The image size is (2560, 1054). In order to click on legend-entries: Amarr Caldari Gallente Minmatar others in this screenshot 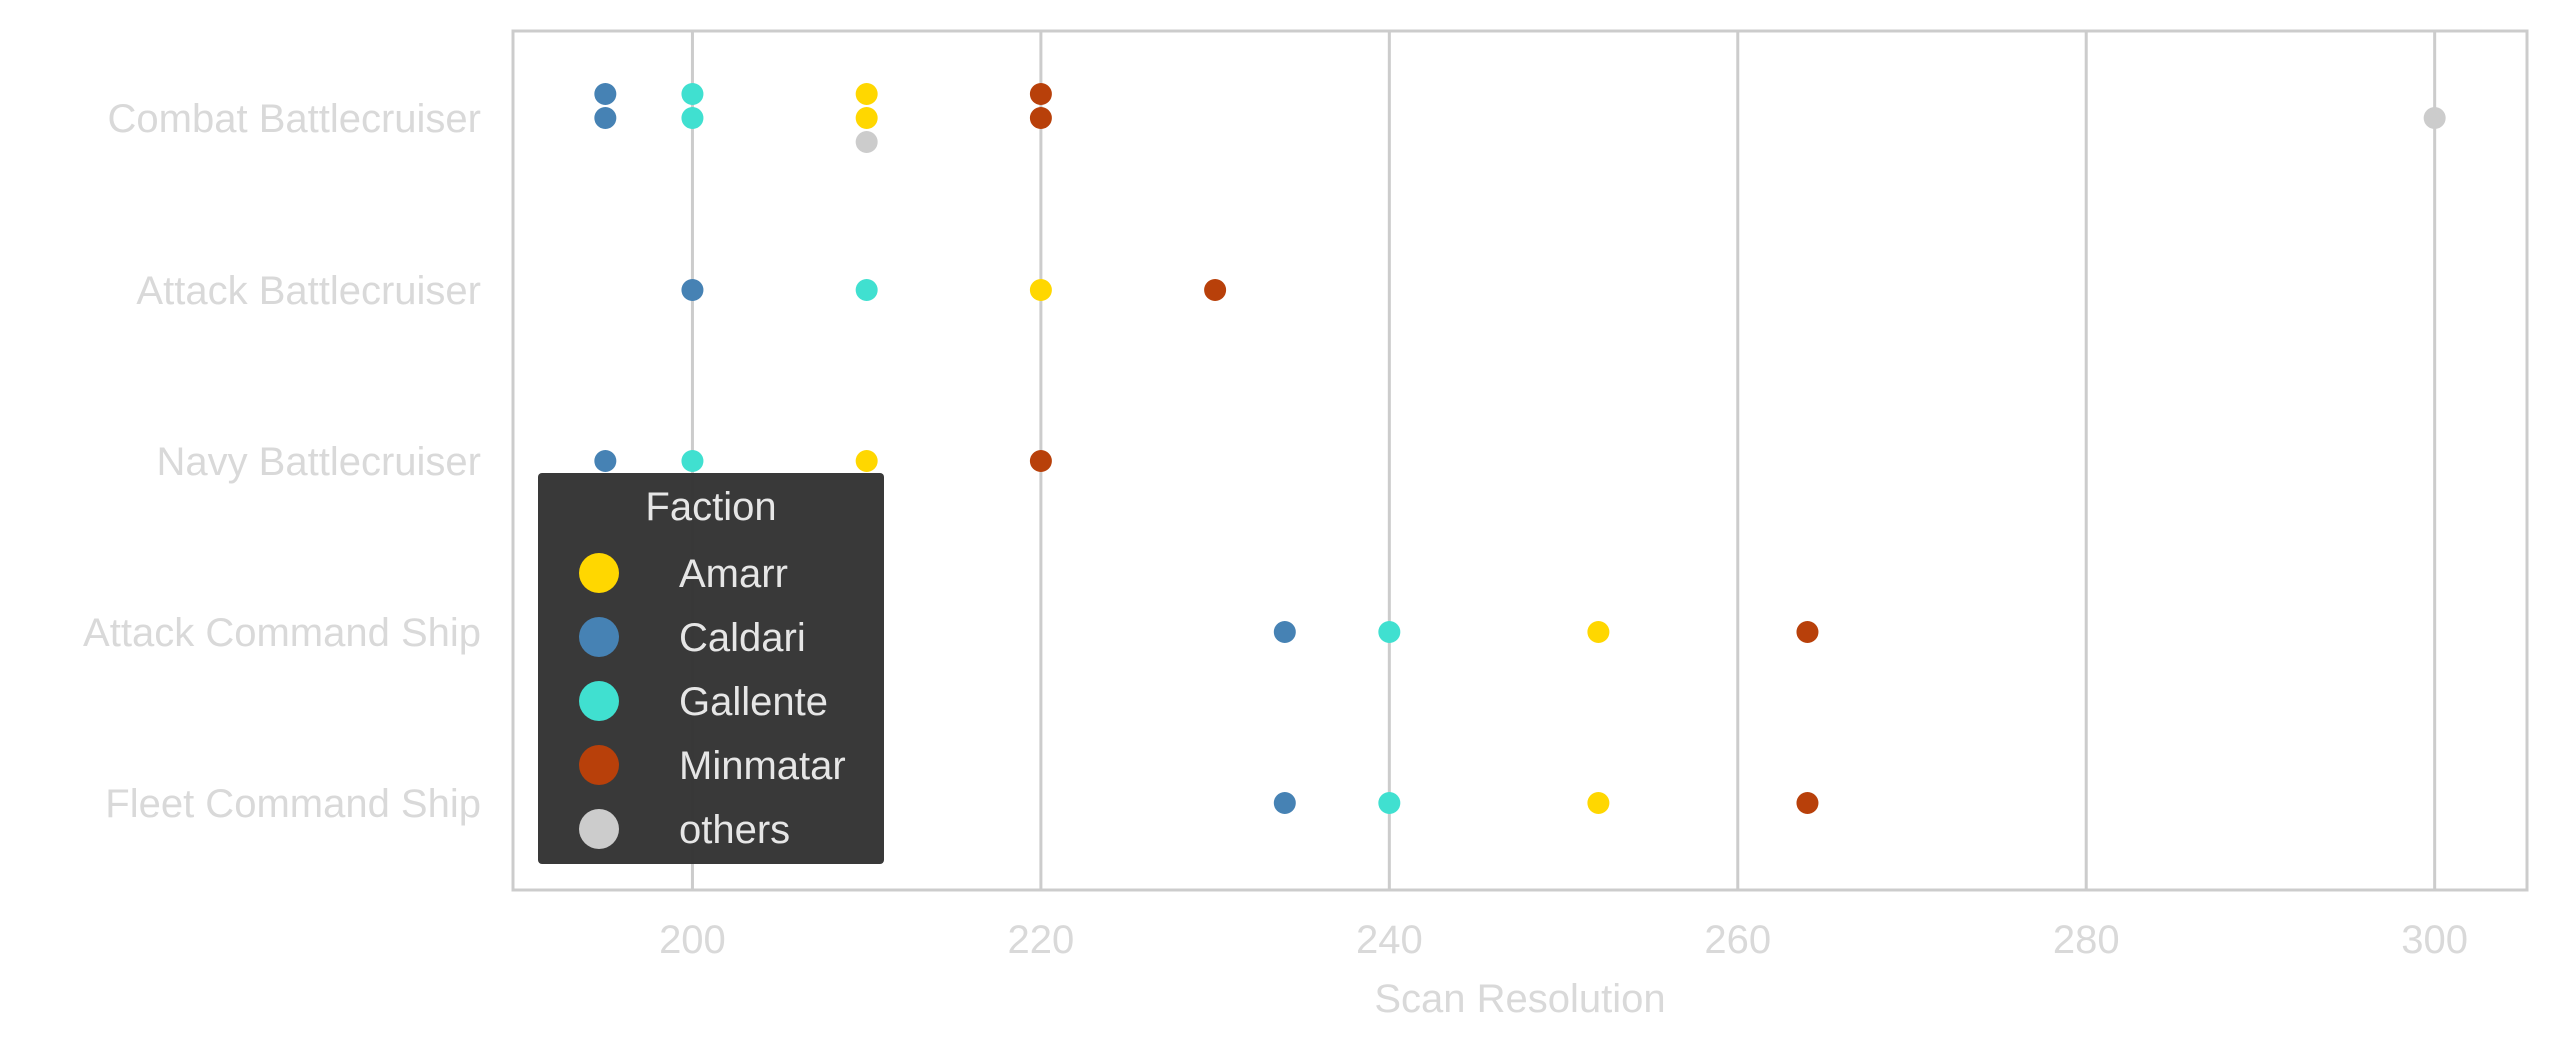, I will do `click(712, 702)`.